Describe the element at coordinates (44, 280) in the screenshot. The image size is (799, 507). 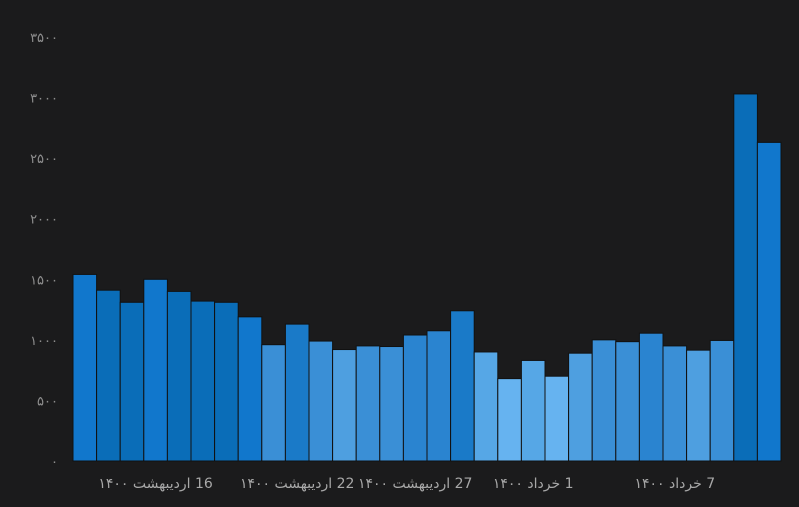
I see `y-tick-label: ۱۵۰۰` at that location.